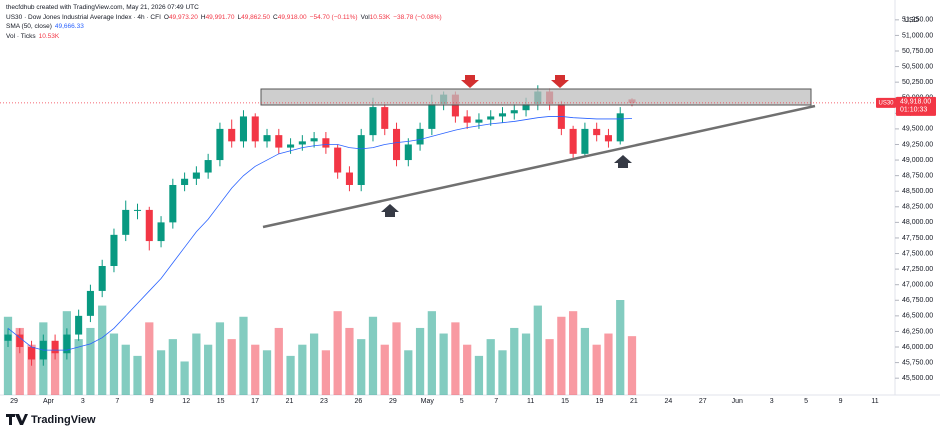 The height and width of the screenshot is (433, 940). I want to click on x-tick-label: 17, so click(255, 401).